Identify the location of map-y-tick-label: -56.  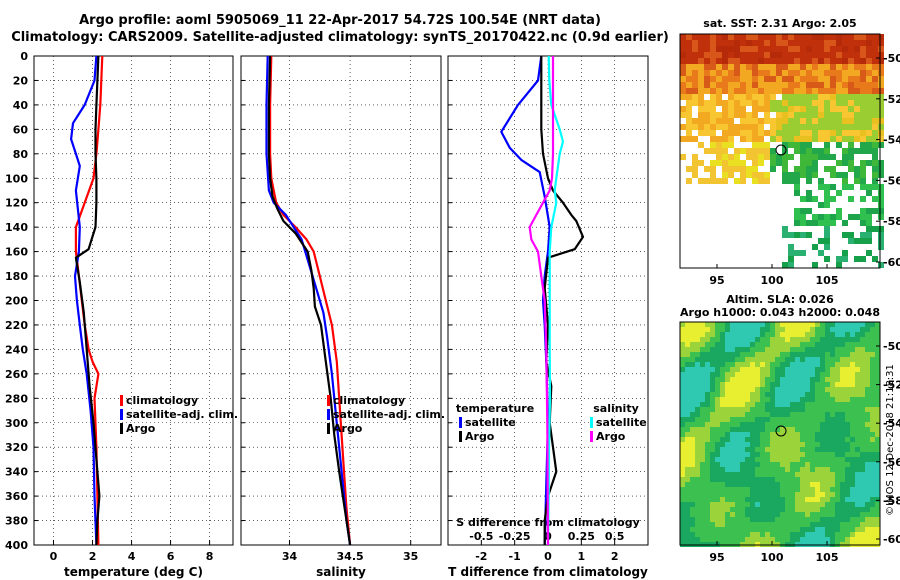
(891, 462).